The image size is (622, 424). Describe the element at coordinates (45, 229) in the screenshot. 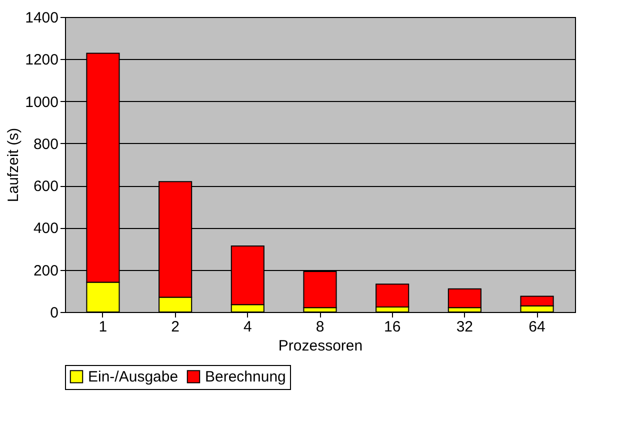

I see `y-tick-label: 400` at that location.